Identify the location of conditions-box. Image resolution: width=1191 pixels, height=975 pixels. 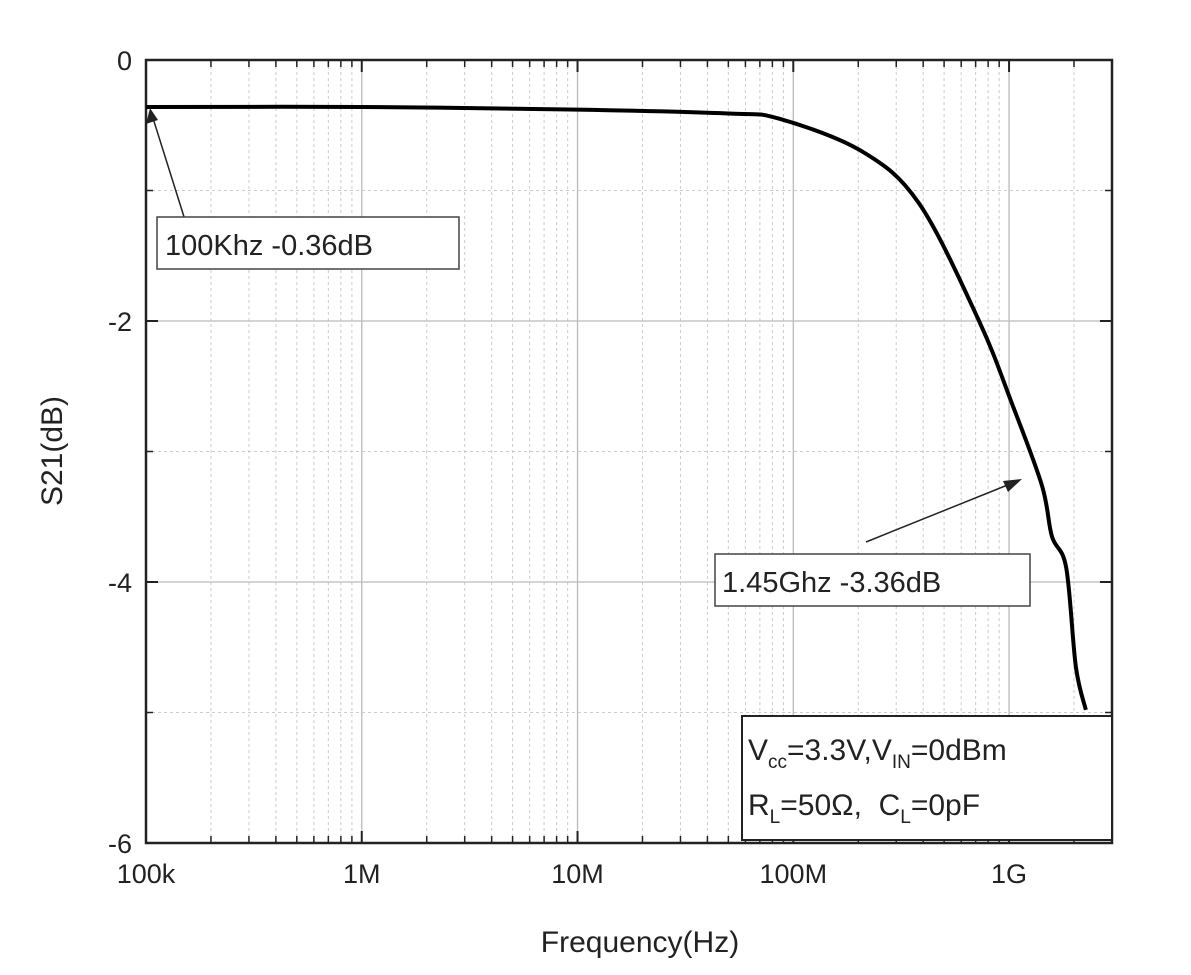
(927, 778).